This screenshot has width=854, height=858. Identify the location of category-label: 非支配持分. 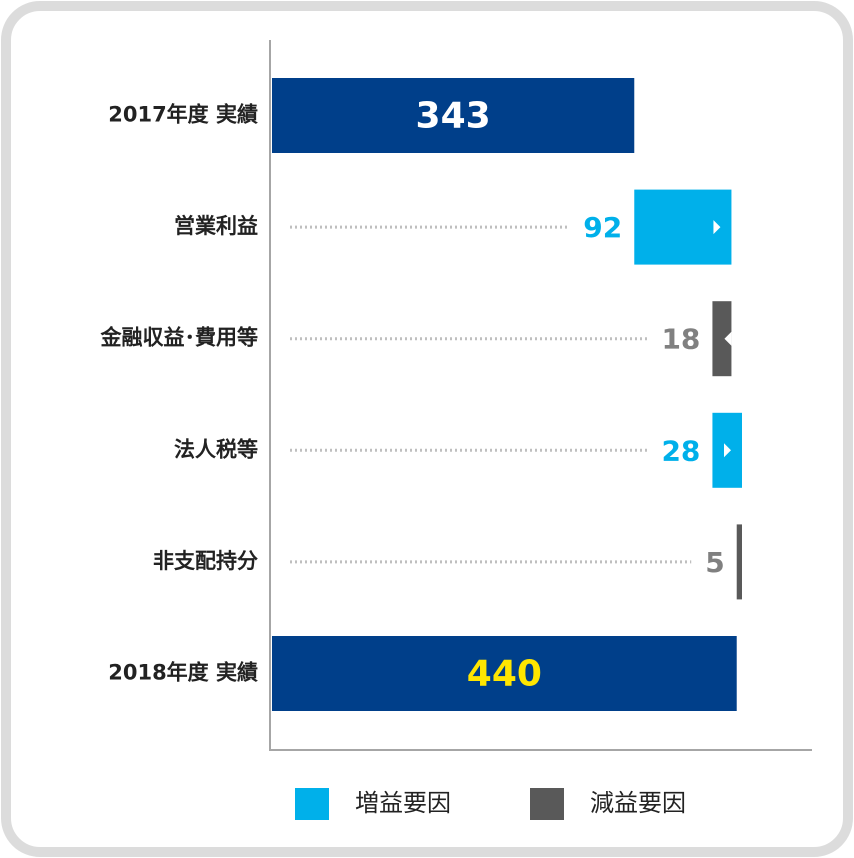
(205, 561).